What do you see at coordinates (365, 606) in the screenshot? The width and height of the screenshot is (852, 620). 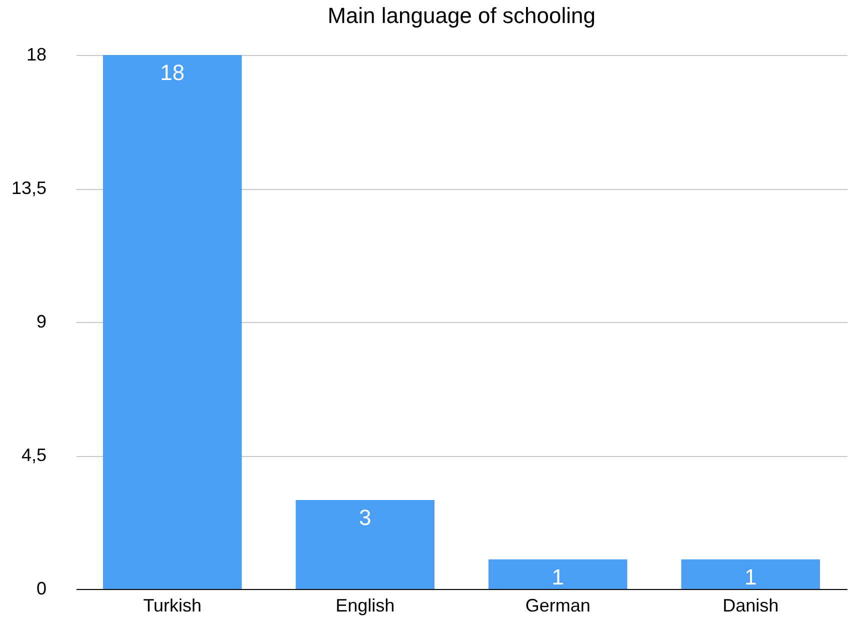 I see `x-tick-label: English` at bounding box center [365, 606].